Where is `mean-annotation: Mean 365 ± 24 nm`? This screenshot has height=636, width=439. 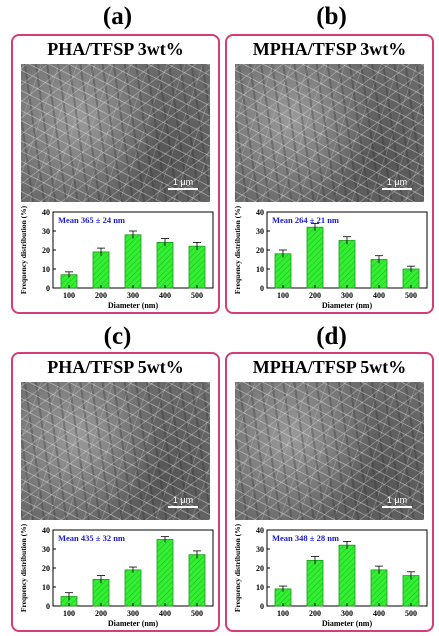
mean-annotation: Mean 365 ± 24 nm is located at coordinates (91, 220).